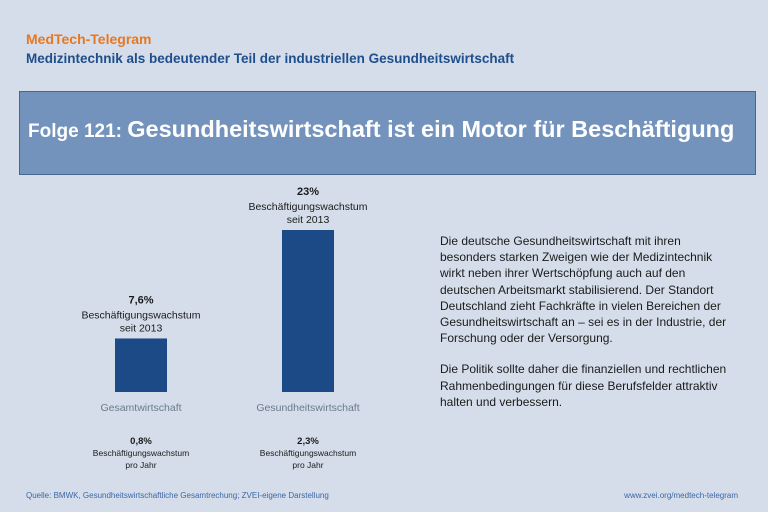 This screenshot has width=768, height=512. Describe the element at coordinates (141, 441) in the screenshot. I see `annual-value-label: 0,8%` at that location.